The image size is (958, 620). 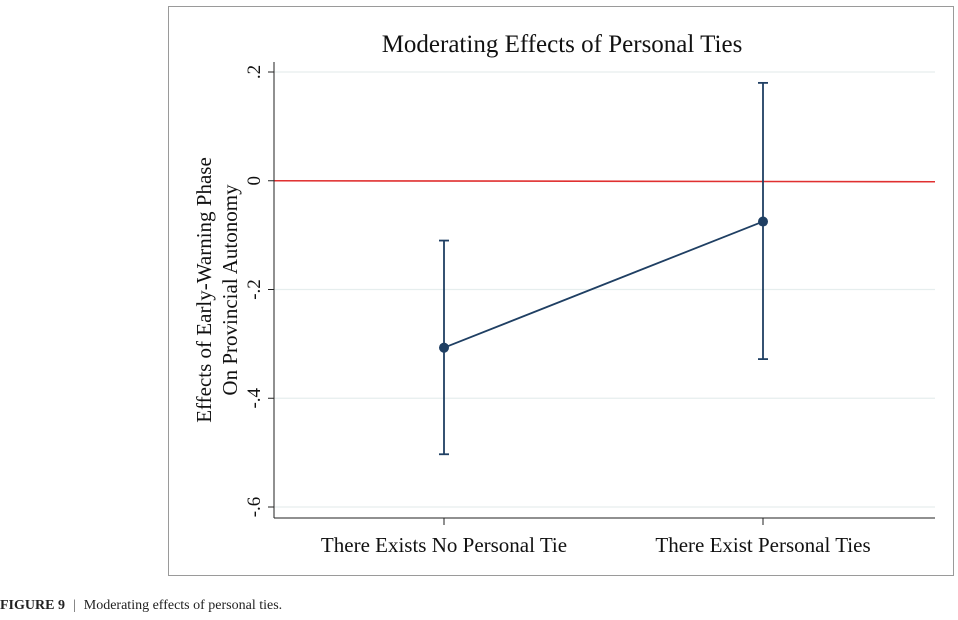 What do you see at coordinates (444, 545) in the screenshot?
I see `x-category-label: There Exists No Personal Tie` at bounding box center [444, 545].